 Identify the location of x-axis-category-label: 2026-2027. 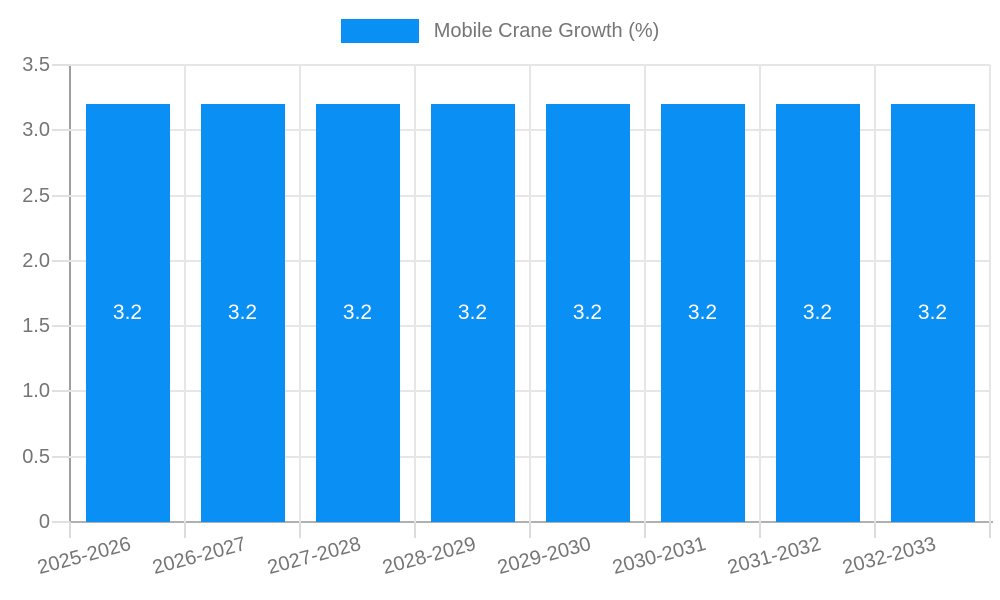
(199, 556).